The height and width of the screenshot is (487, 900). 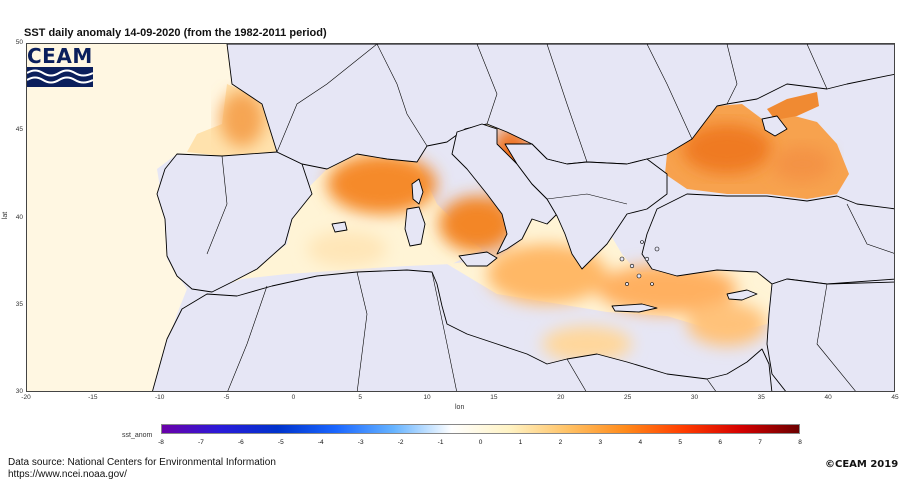 I want to click on crimea, so click(x=774, y=126).